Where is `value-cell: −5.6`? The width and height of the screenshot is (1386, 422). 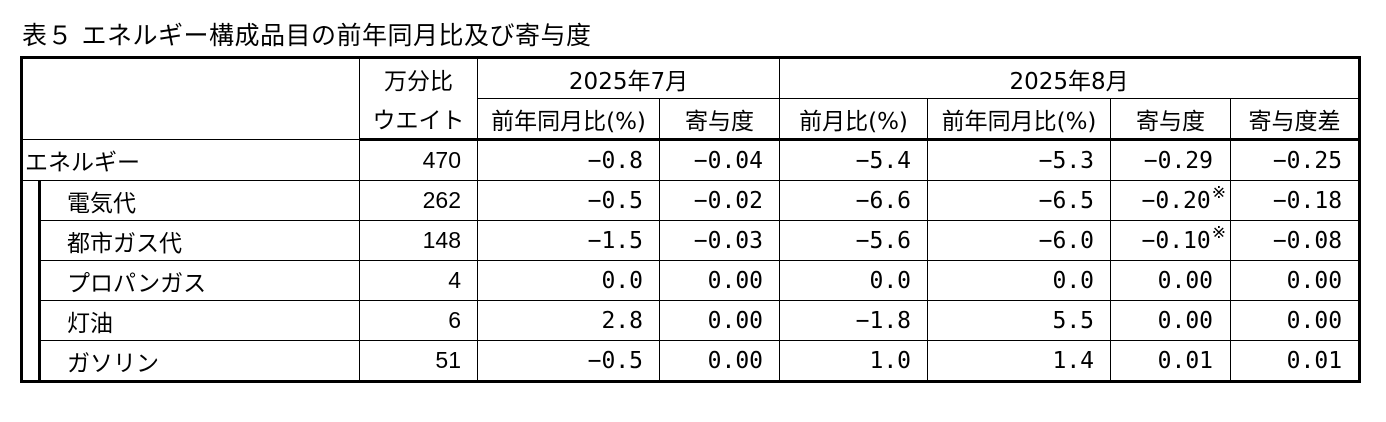
value-cell: −5.6 is located at coordinates (854, 240).